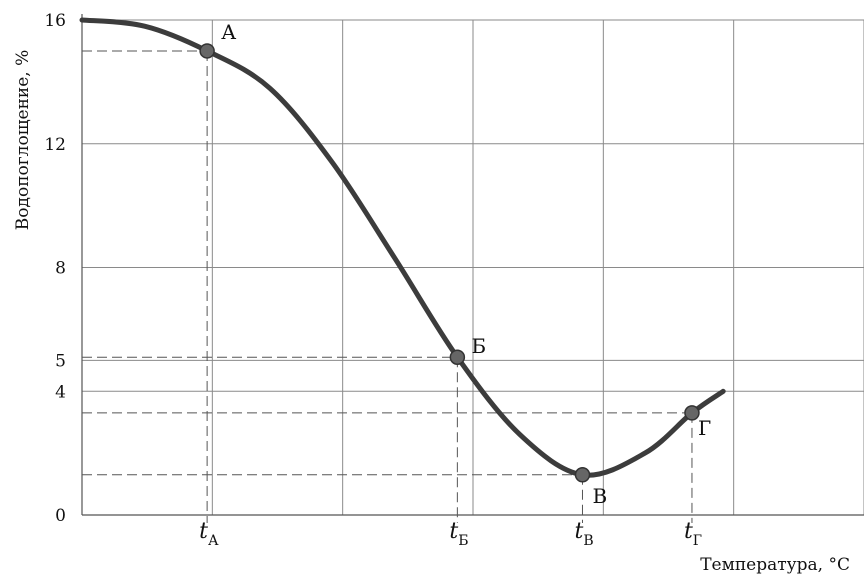 The image size is (864, 579). Describe the element at coordinates (60, 516) in the screenshot. I see `y-tick-label: 0` at that location.